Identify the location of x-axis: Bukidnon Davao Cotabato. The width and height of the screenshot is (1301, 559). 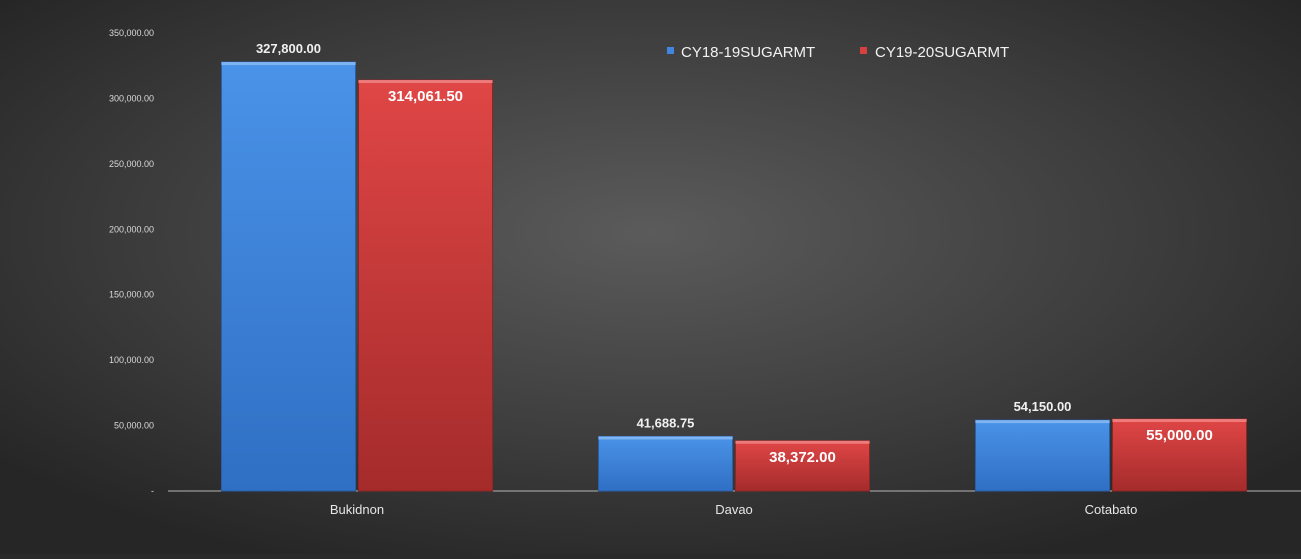
(733, 509).